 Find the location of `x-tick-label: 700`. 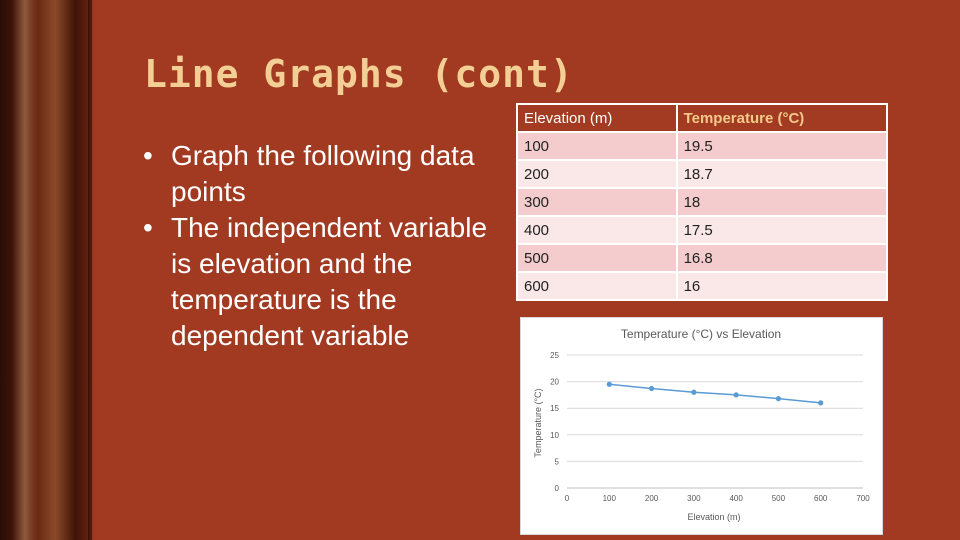

x-tick-label: 700 is located at coordinates (863, 498).